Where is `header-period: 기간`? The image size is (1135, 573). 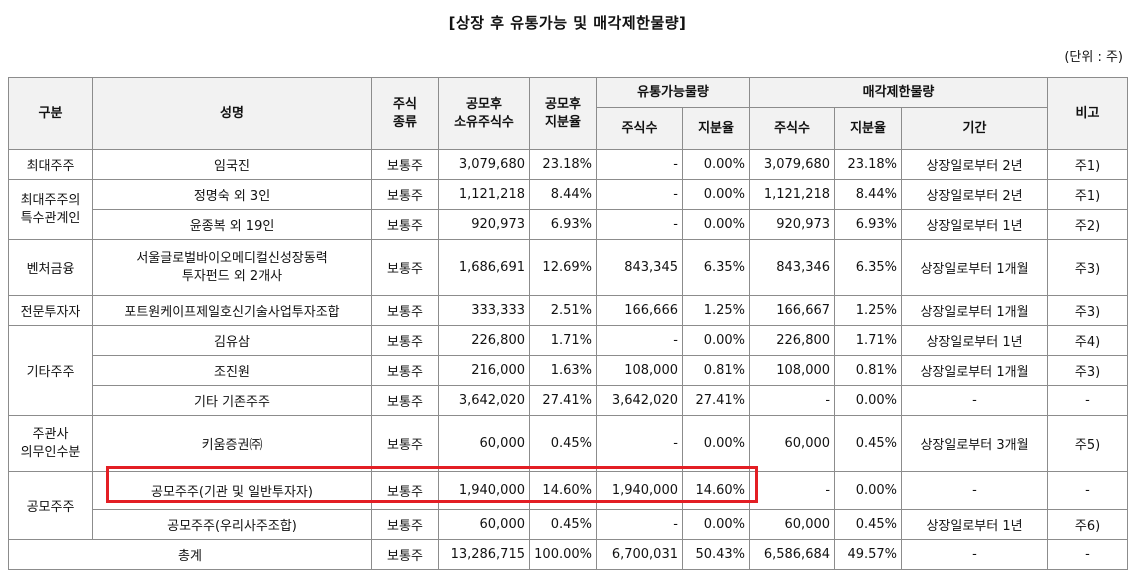 header-period: 기간 is located at coordinates (975, 128).